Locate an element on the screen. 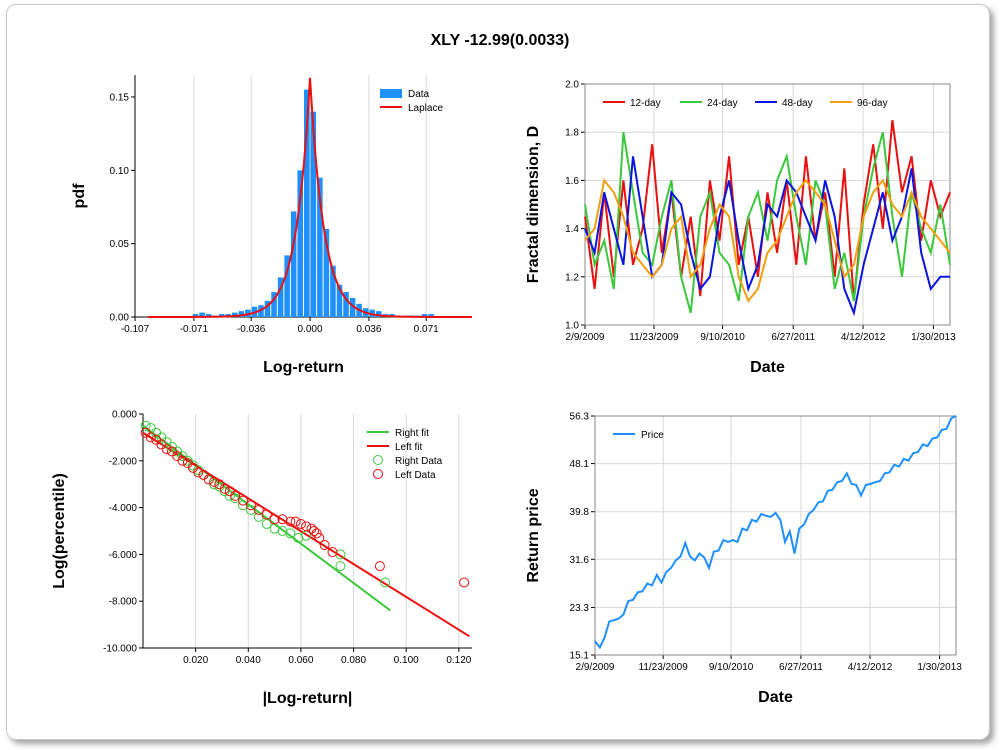  y-tick-label: 1.4 is located at coordinates (572, 229).